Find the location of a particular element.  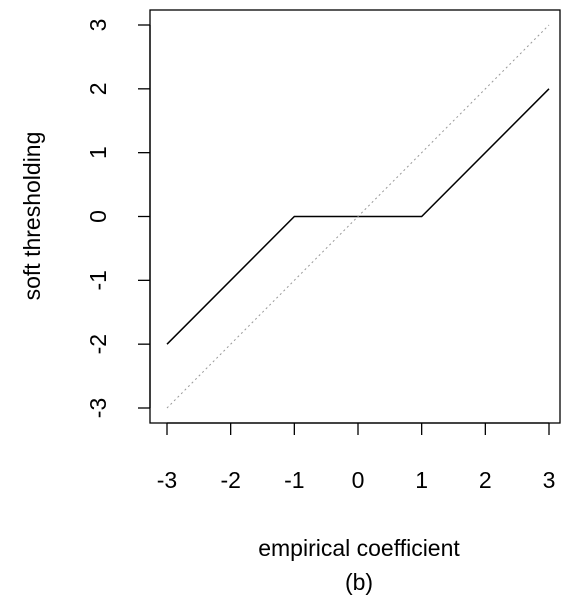

y-axis: -3 -2 -1 0 1 2 3 is located at coordinates (118, 218).